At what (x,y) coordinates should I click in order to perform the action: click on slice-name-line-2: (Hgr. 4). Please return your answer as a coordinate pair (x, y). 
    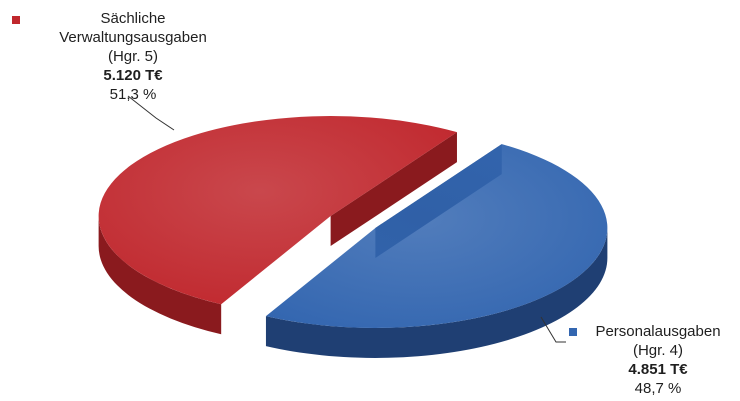
    Looking at the image, I should click on (657, 350).